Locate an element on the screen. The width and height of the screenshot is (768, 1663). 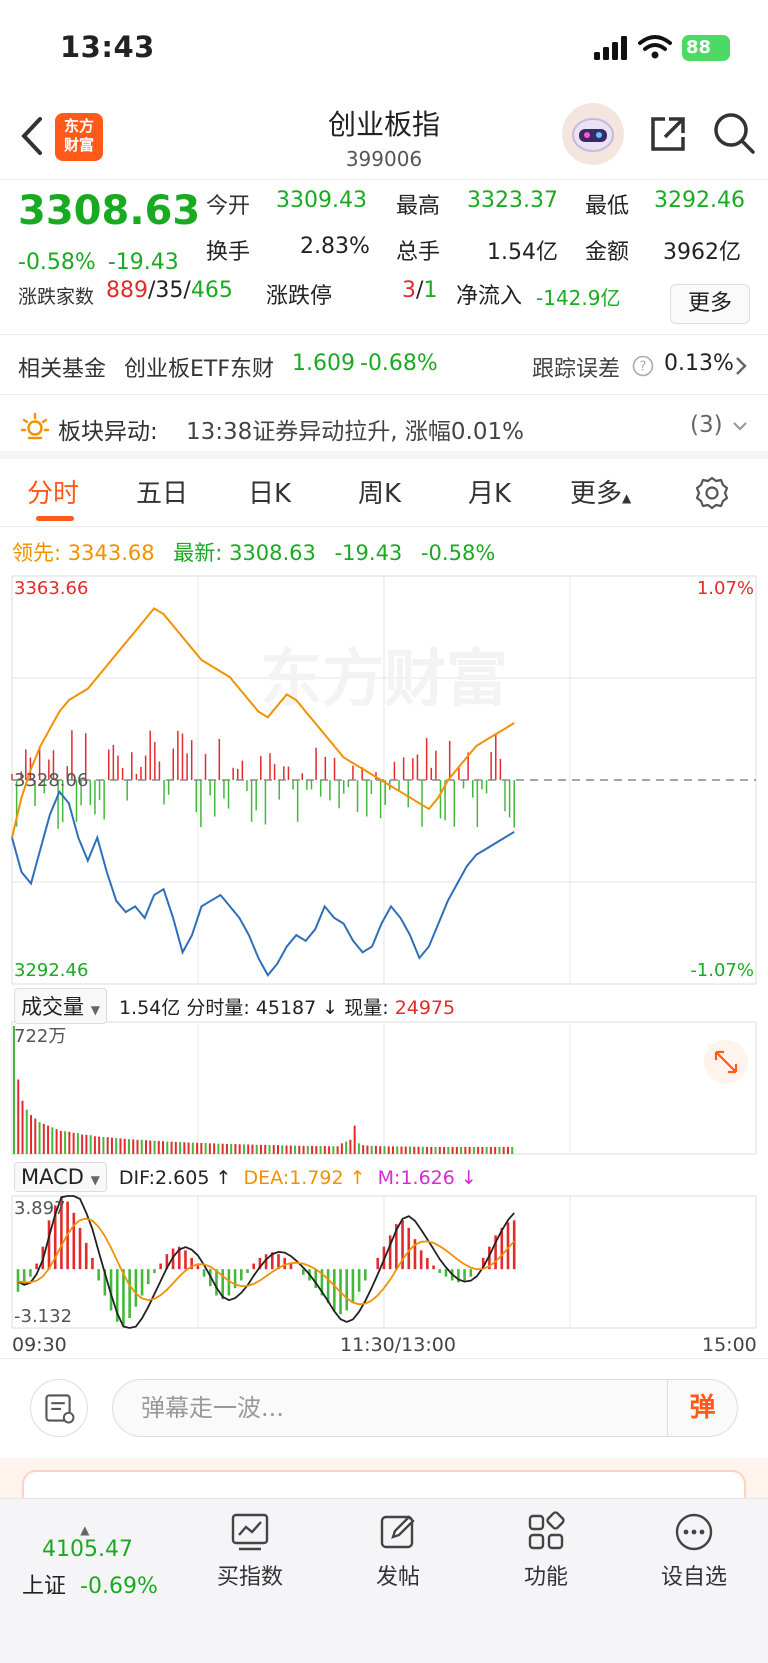
nav-bar: 东方 财富 创业板指 399006 is located at coordinates (384, 137).